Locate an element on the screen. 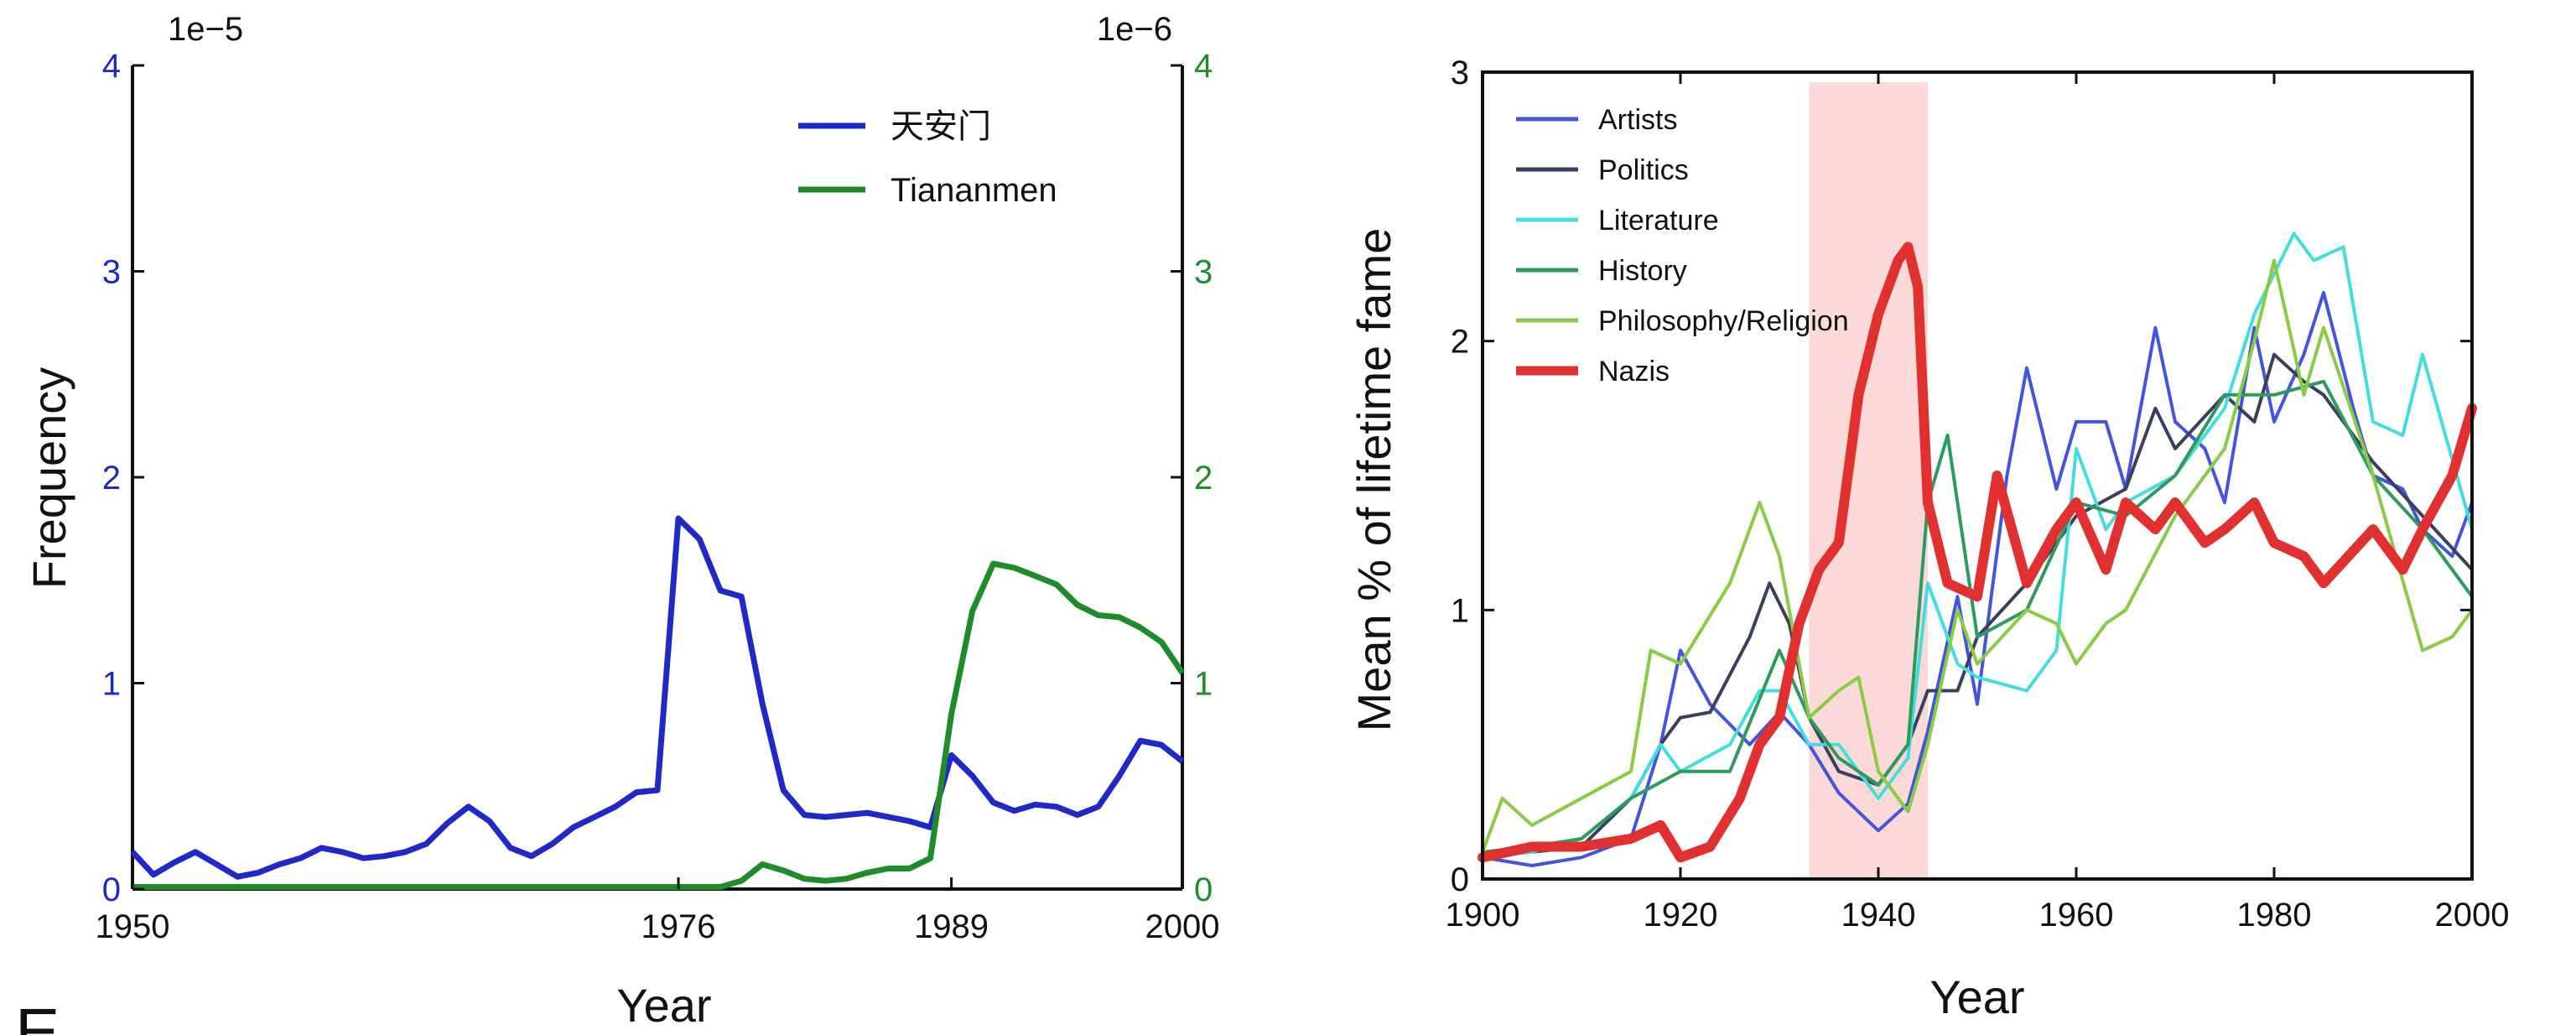 This screenshot has height=1035, width=2576. left-xlabel: Year is located at coordinates (663, 1006).